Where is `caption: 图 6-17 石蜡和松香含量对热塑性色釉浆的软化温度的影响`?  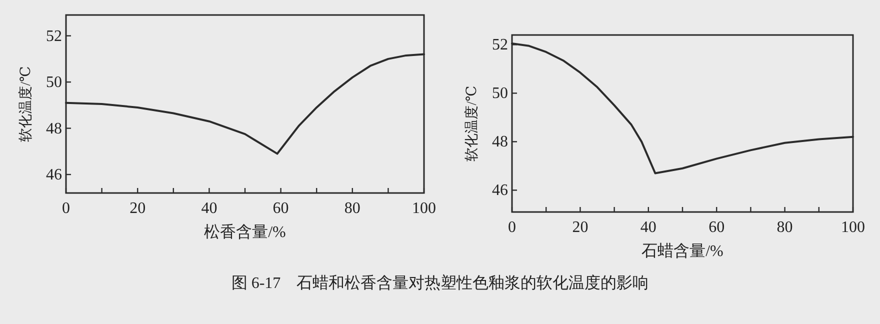 caption: 图 6-17 石蜡和松香含量对热塑性色釉浆的软化温度的影响 is located at coordinates (440, 283).